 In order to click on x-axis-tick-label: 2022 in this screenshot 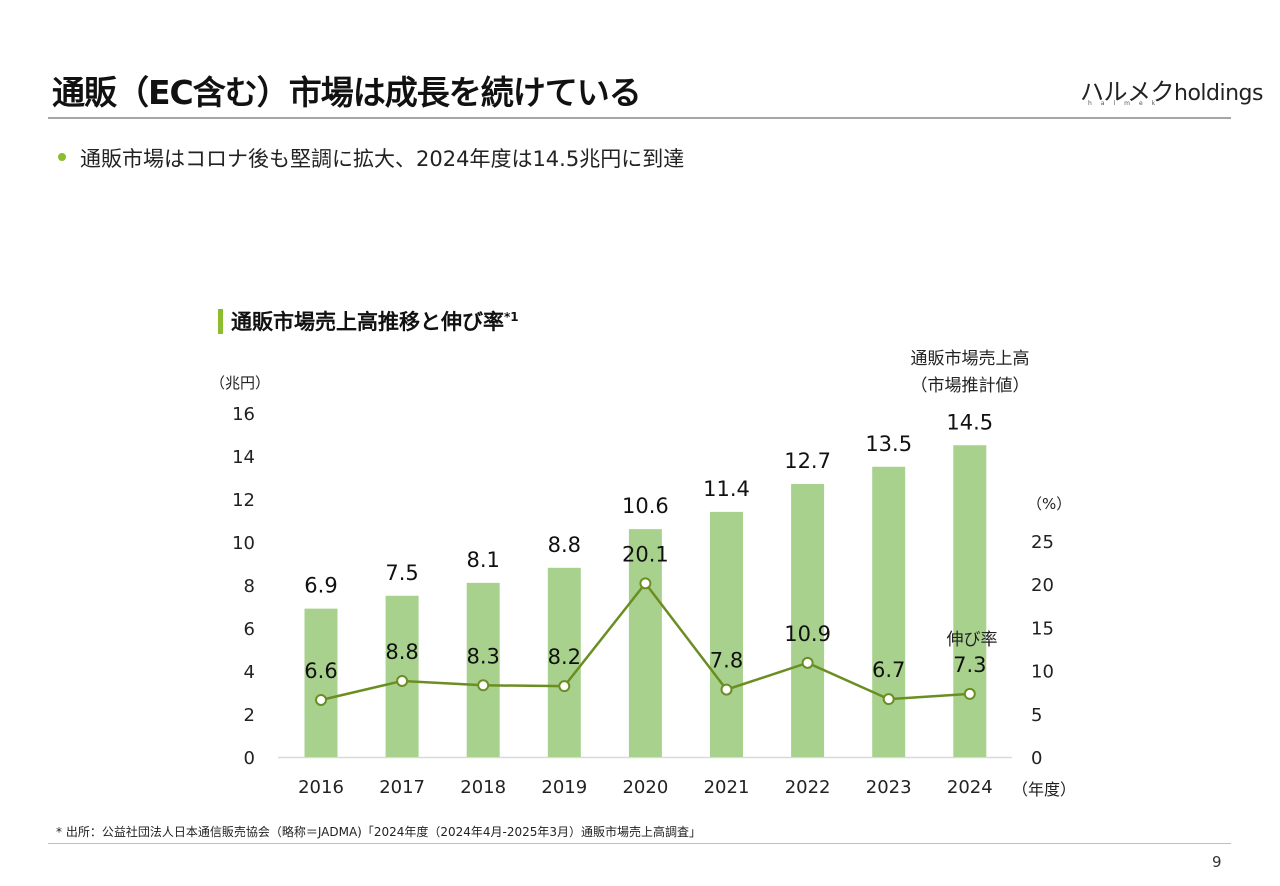, I will do `click(808, 787)`.